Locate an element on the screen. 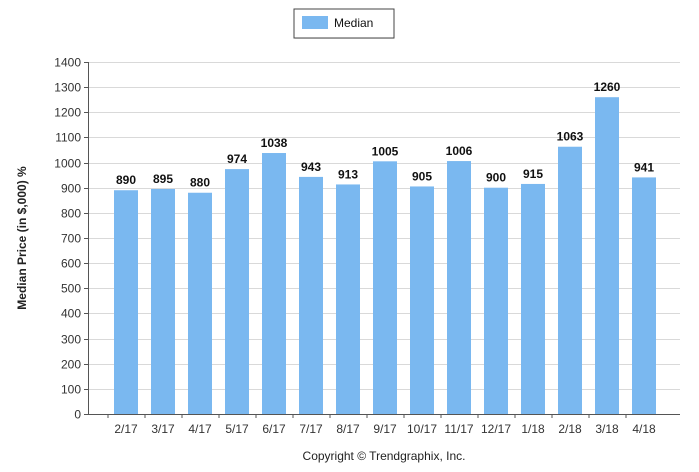 Image resolution: width=699 pixels, height=472 pixels. x-tick-label: 3/17 is located at coordinates (163, 429).